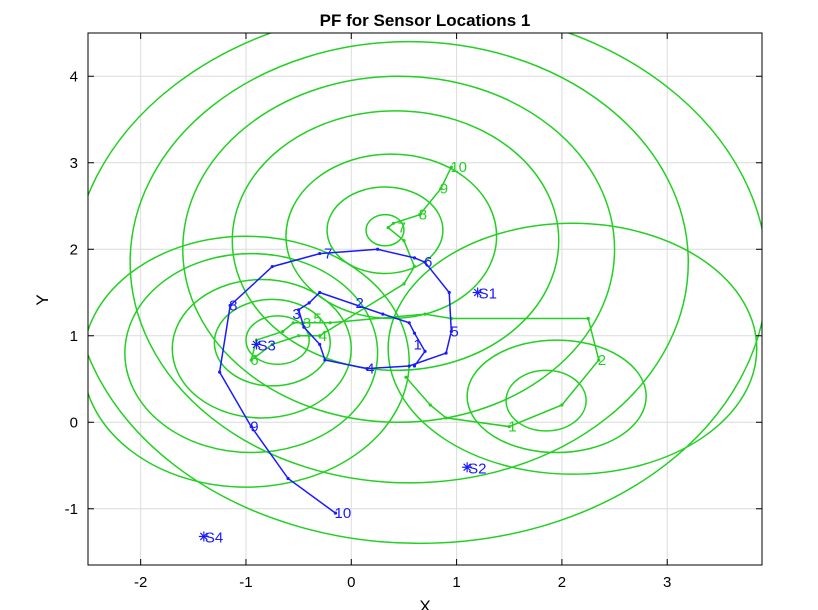 This screenshot has width=818, height=610. What do you see at coordinates (328, 254) in the screenshot?
I see `true-step-label: 7` at bounding box center [328, 254].